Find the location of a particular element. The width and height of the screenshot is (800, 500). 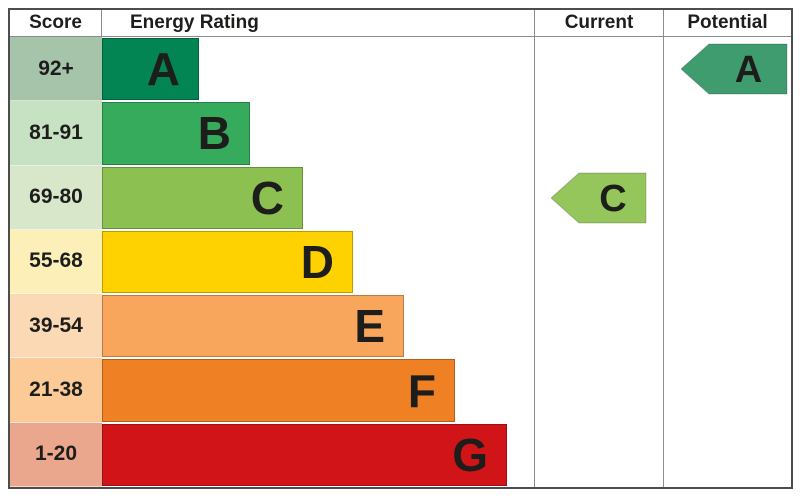

band-row: 39-54 E is located at coordinates (400, 326).